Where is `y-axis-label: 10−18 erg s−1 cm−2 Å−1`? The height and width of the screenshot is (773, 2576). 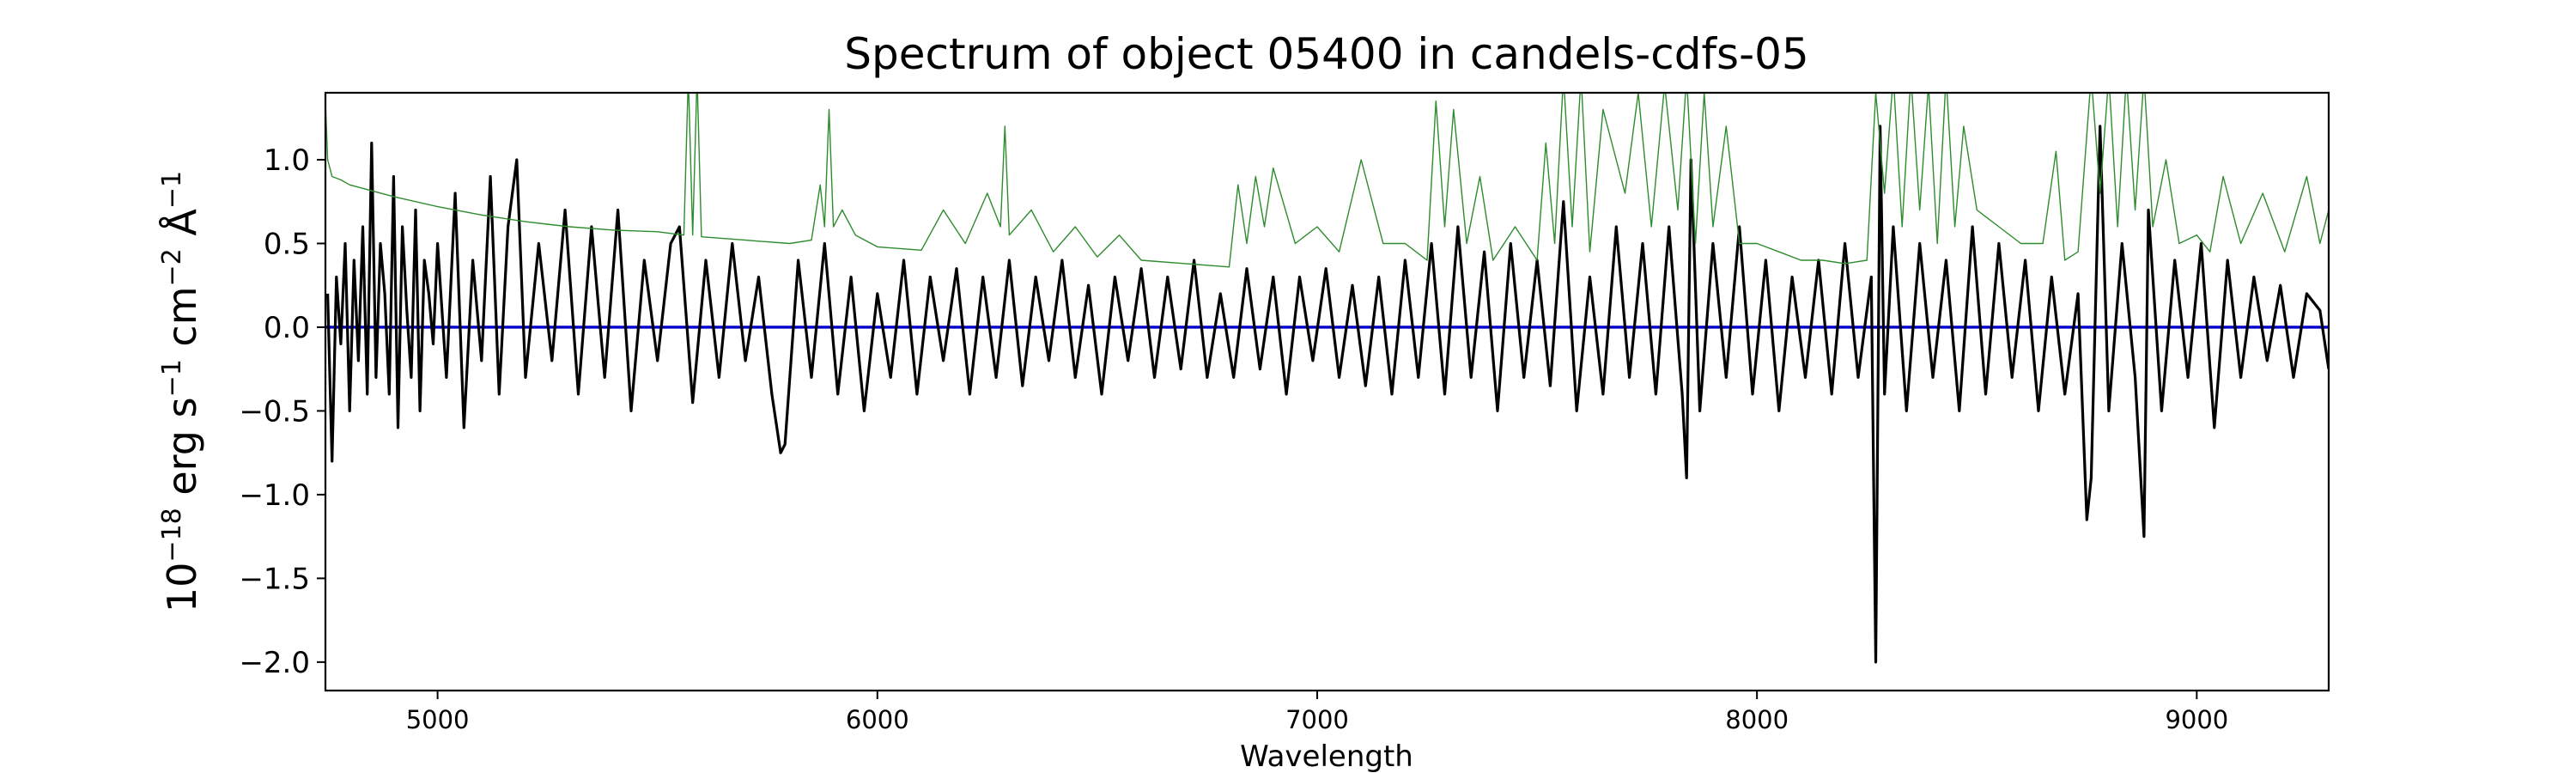 y-axis-label: 10−18 erg s−1 cm−2 Å−1 is located at coordinates (181, 391).